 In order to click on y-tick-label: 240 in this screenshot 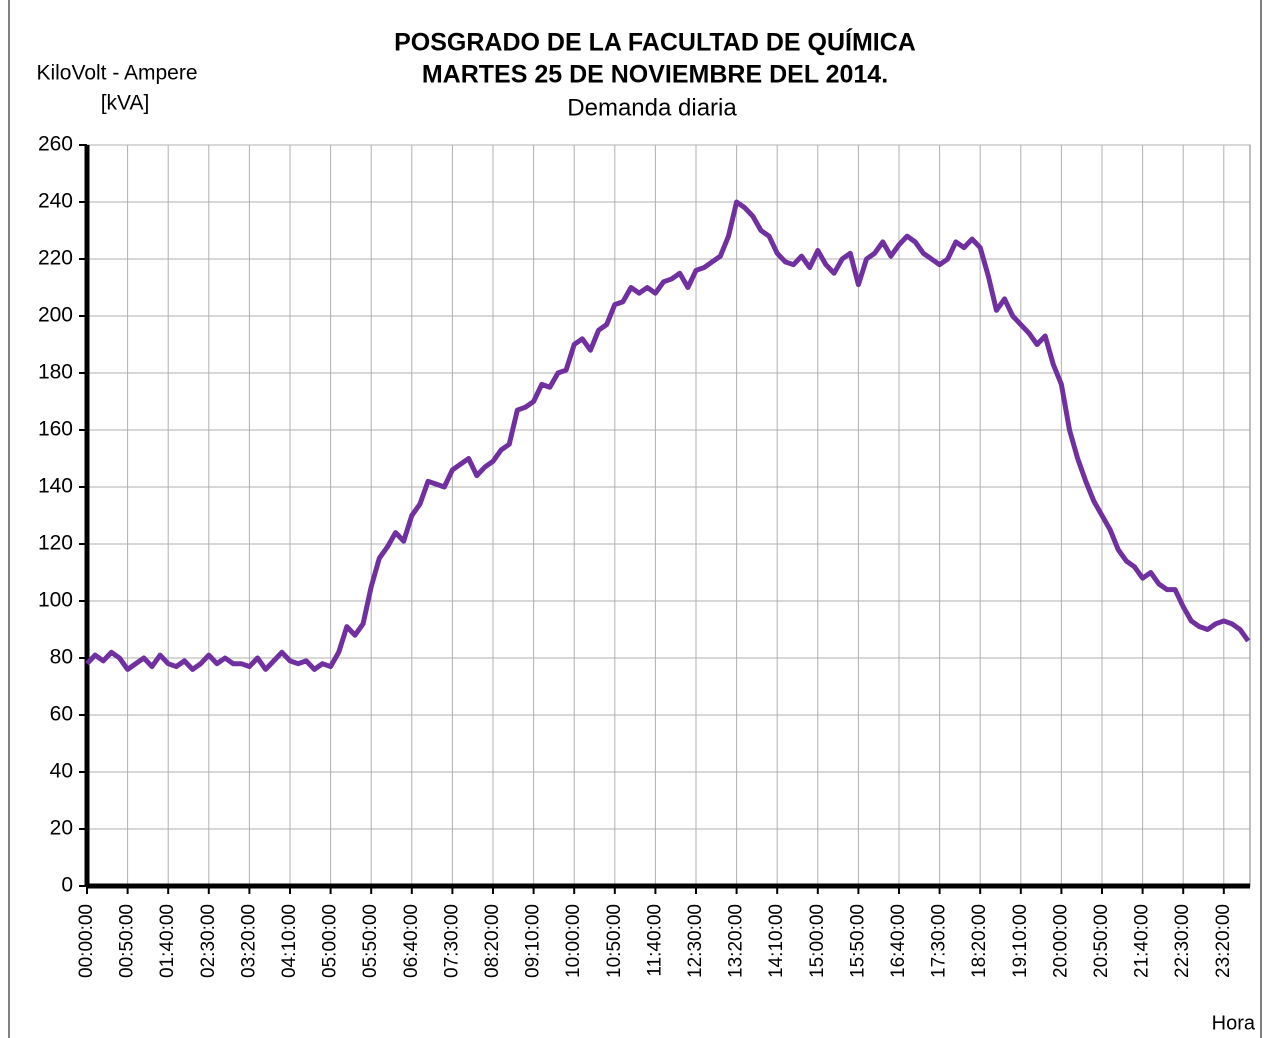, I will do `click(55, 201)`.